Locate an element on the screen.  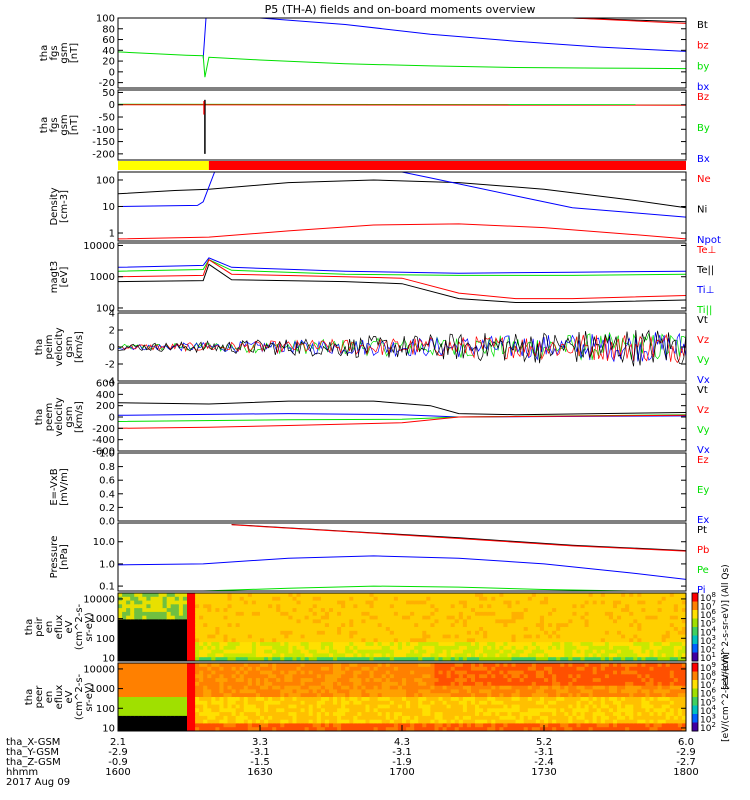
y-tick-label: 1.0 is located at coordinates (107, 564).